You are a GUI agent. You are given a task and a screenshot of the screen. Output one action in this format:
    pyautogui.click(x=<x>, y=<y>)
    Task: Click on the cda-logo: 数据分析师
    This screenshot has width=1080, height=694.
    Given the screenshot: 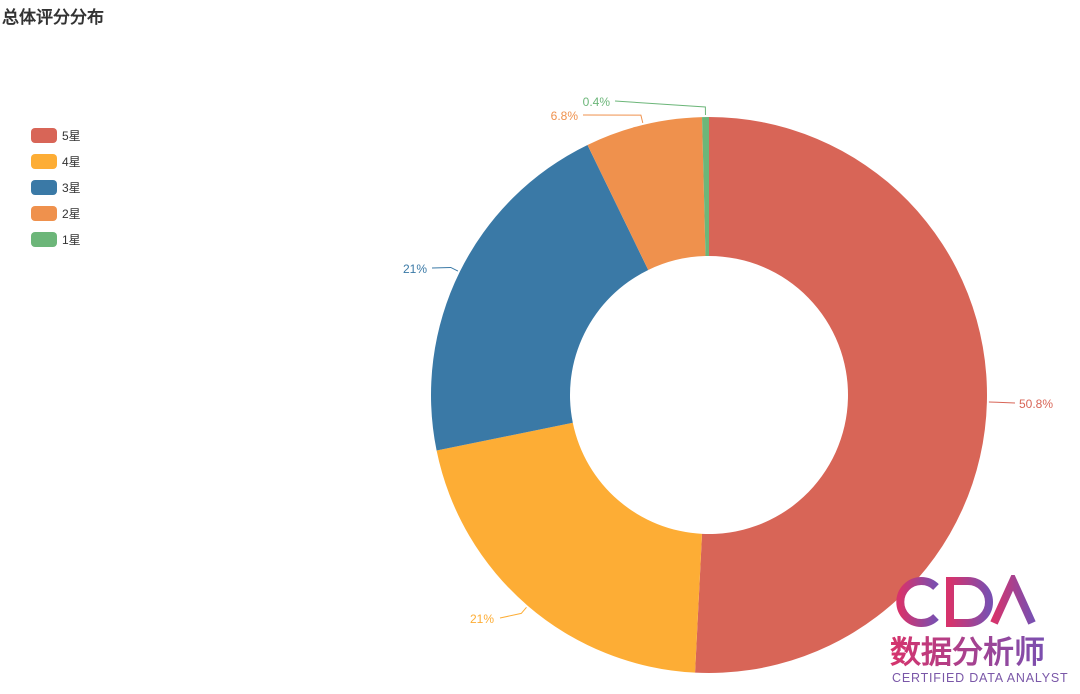 What is the action you would take?
    pyautogui.click(x=967, y=621)
    